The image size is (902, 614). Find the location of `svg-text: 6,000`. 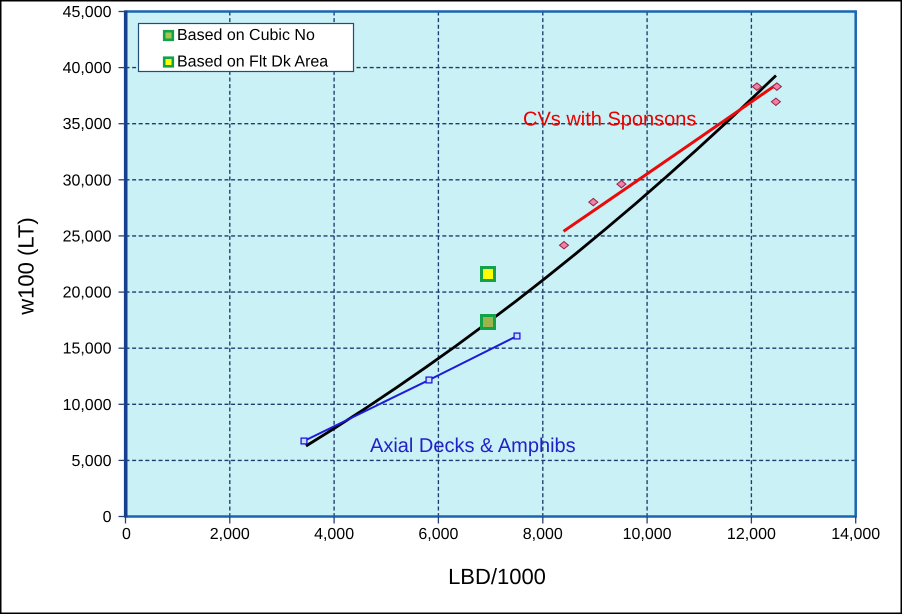

svg-text: 6,000 is located at coordinates (438, 534).